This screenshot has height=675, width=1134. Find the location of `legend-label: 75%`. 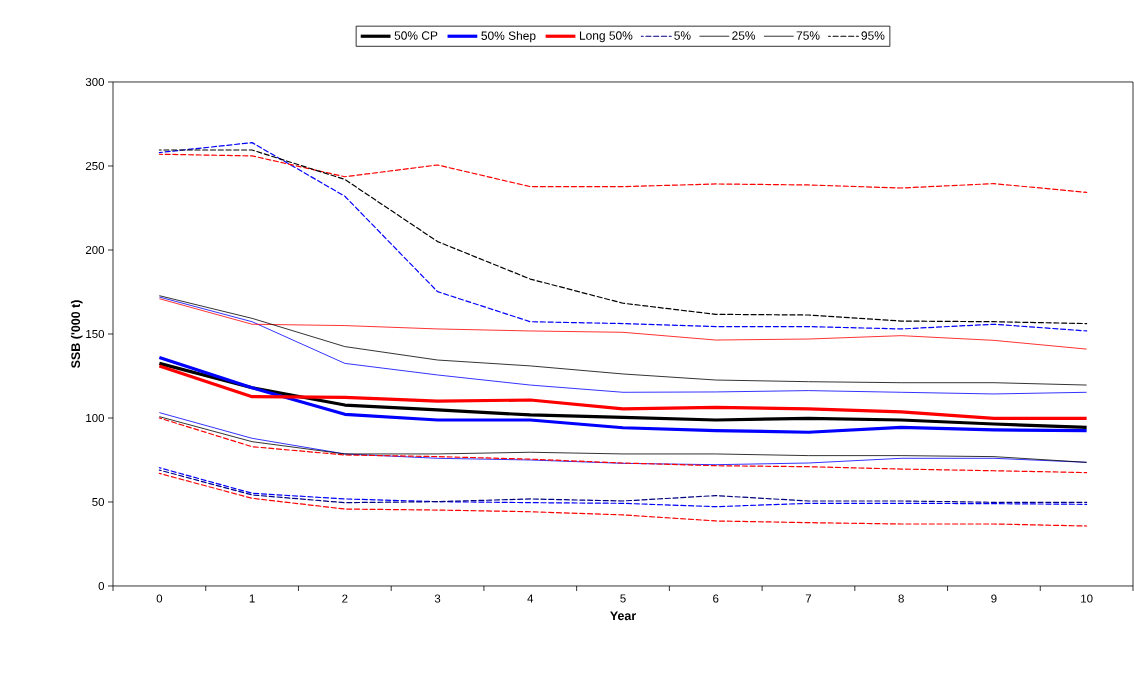

legend-label: 75% is located at coordinates (808, 35).